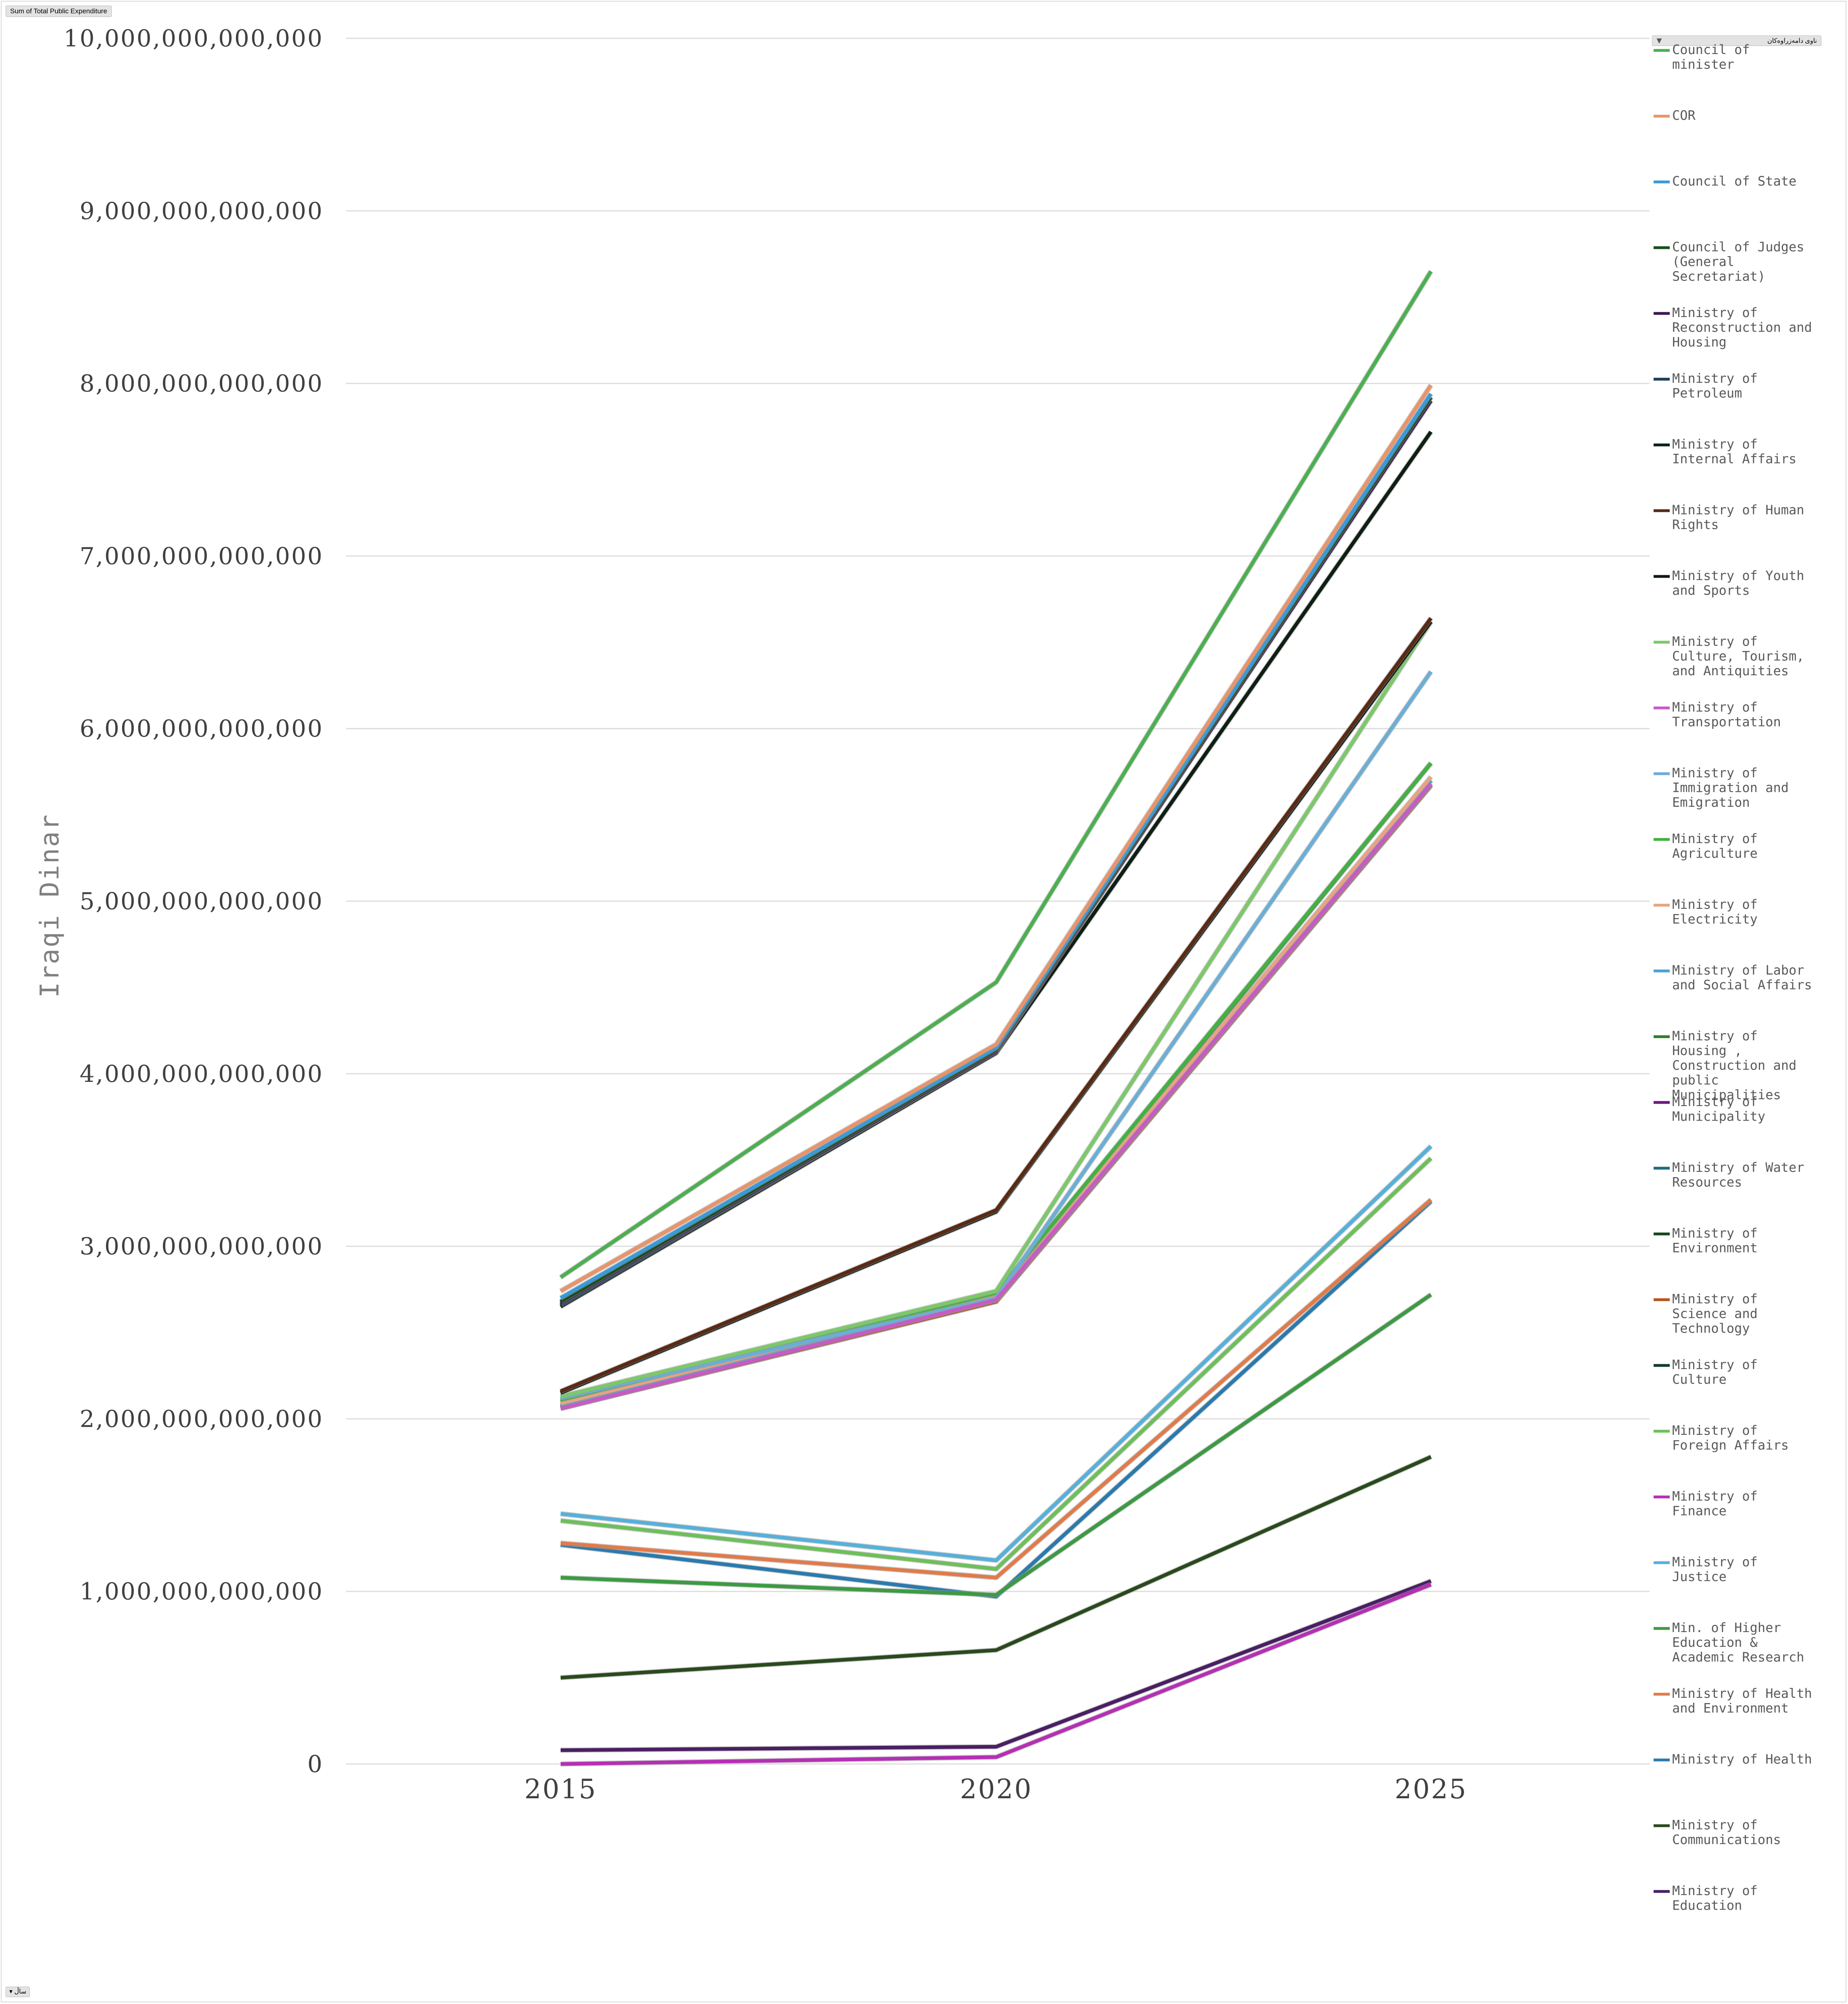  I want to click on legend-item: Ministry of Immigration and Emigration, so click(1721, 787).